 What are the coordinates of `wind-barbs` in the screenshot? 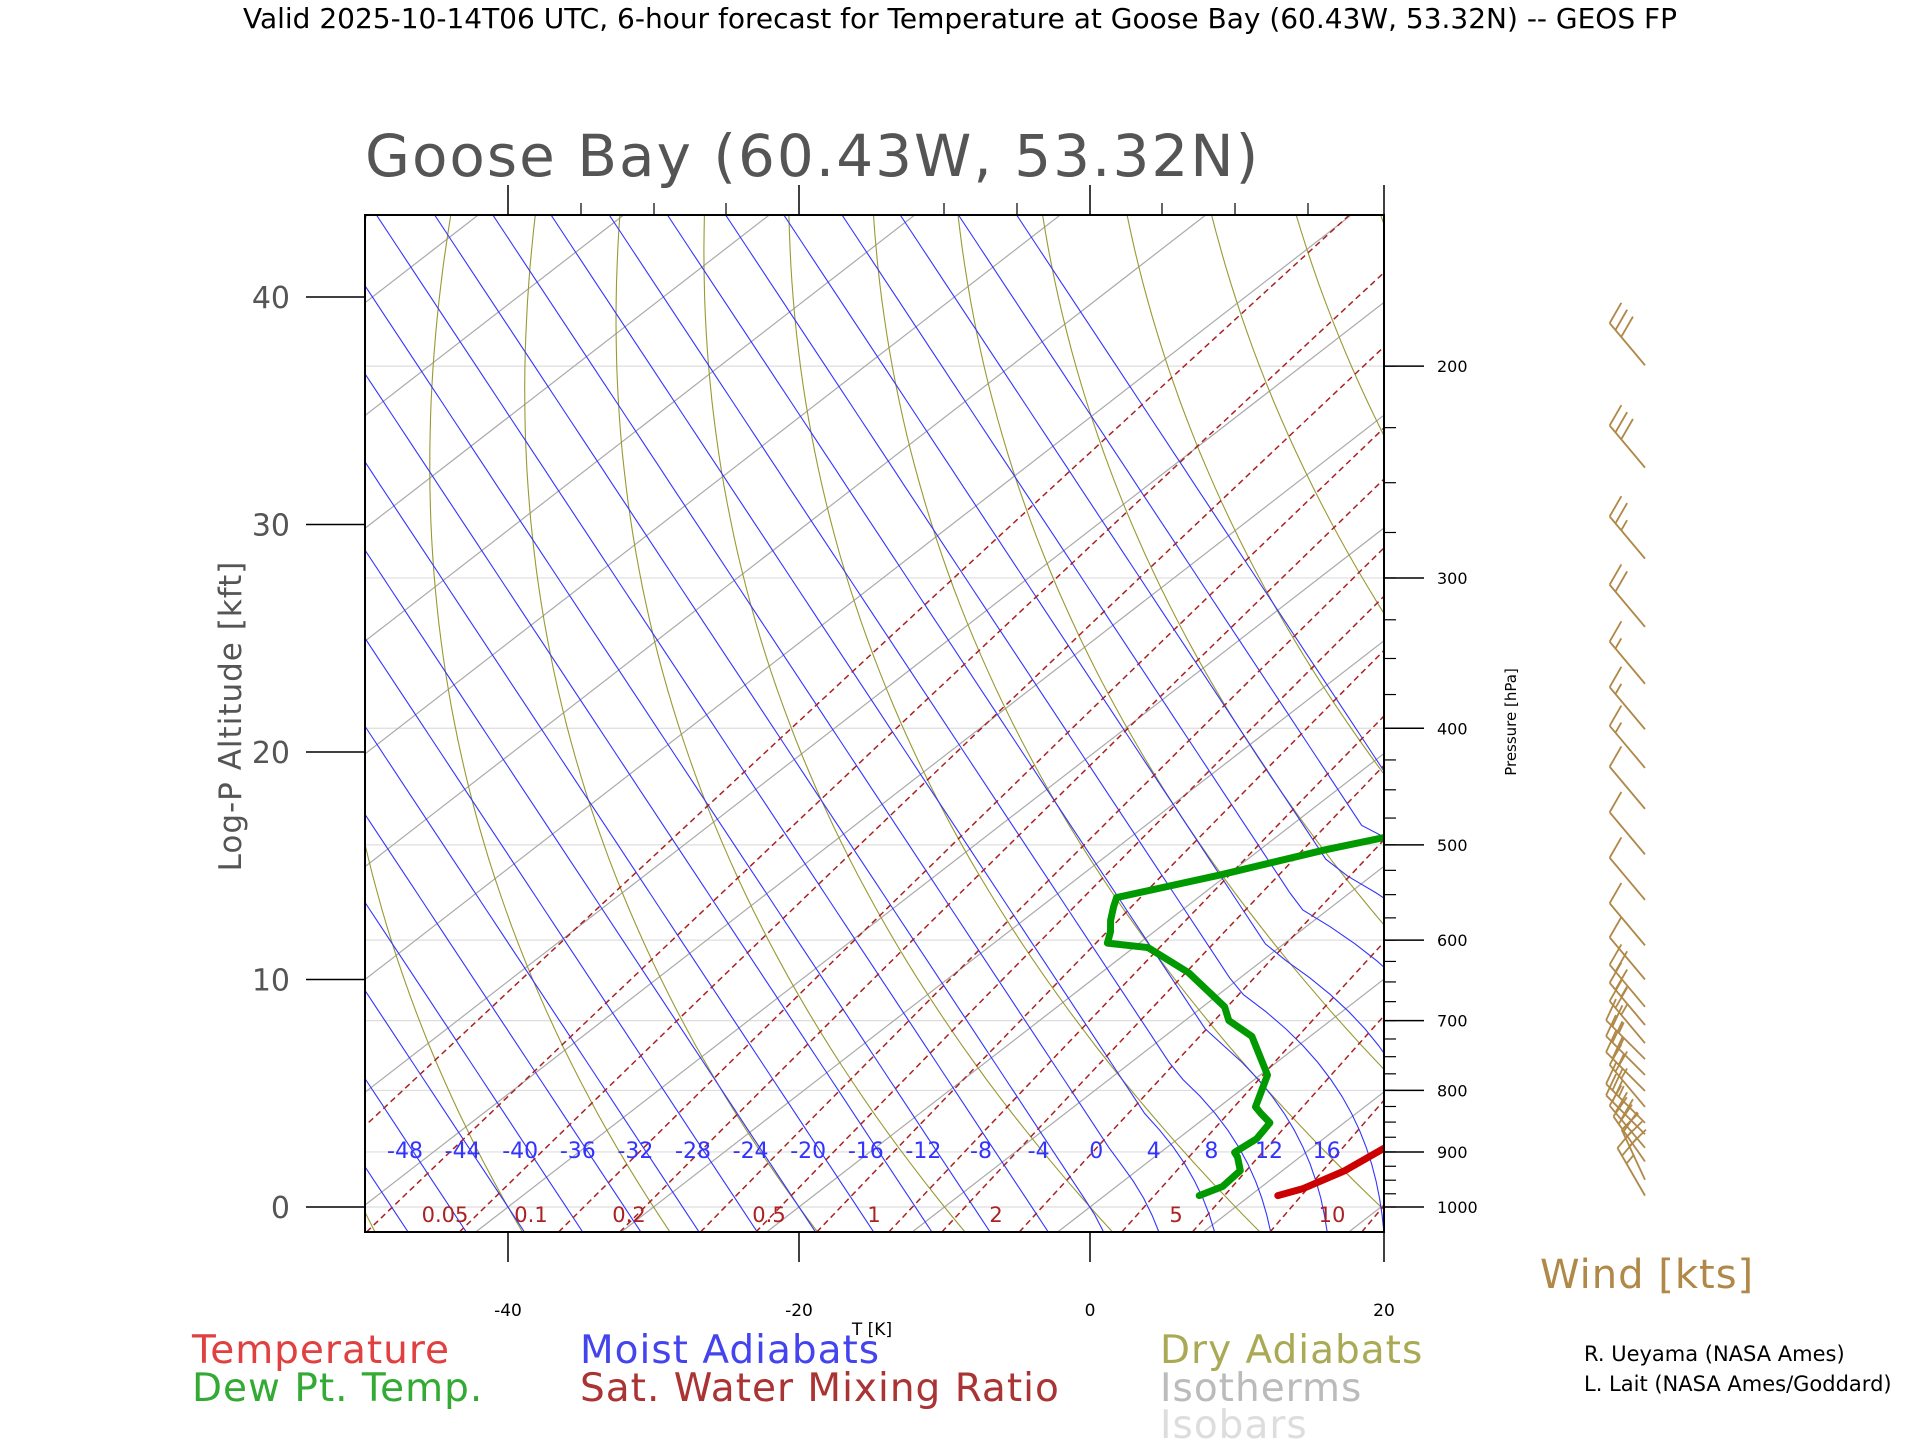 It's located at (1626, 749).